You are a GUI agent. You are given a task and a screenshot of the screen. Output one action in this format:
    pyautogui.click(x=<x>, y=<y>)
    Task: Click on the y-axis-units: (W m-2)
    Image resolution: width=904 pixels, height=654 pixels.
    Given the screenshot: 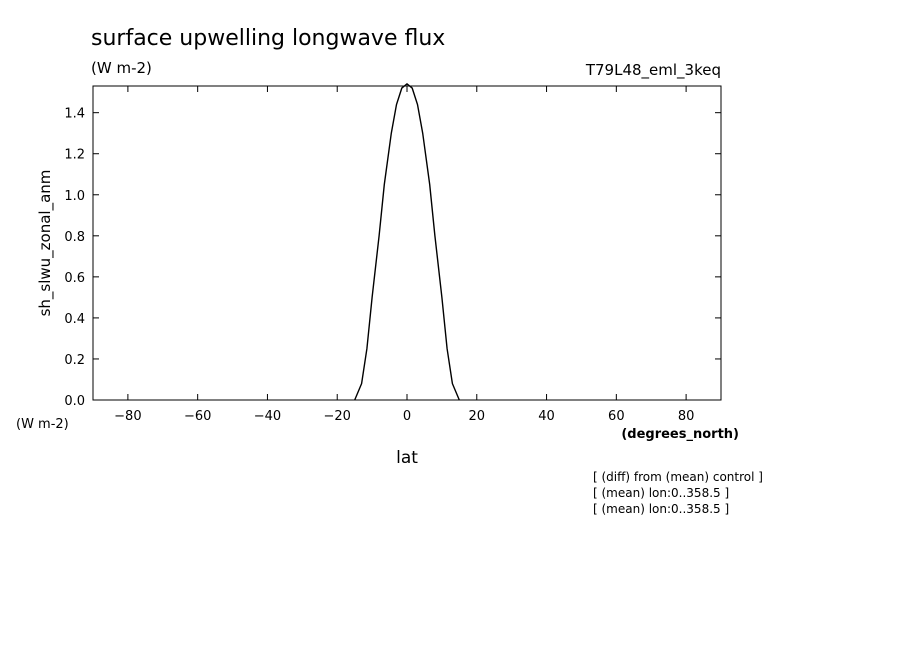 What is the action you would take?
    pyautogui.click(x=42, y=424)
    